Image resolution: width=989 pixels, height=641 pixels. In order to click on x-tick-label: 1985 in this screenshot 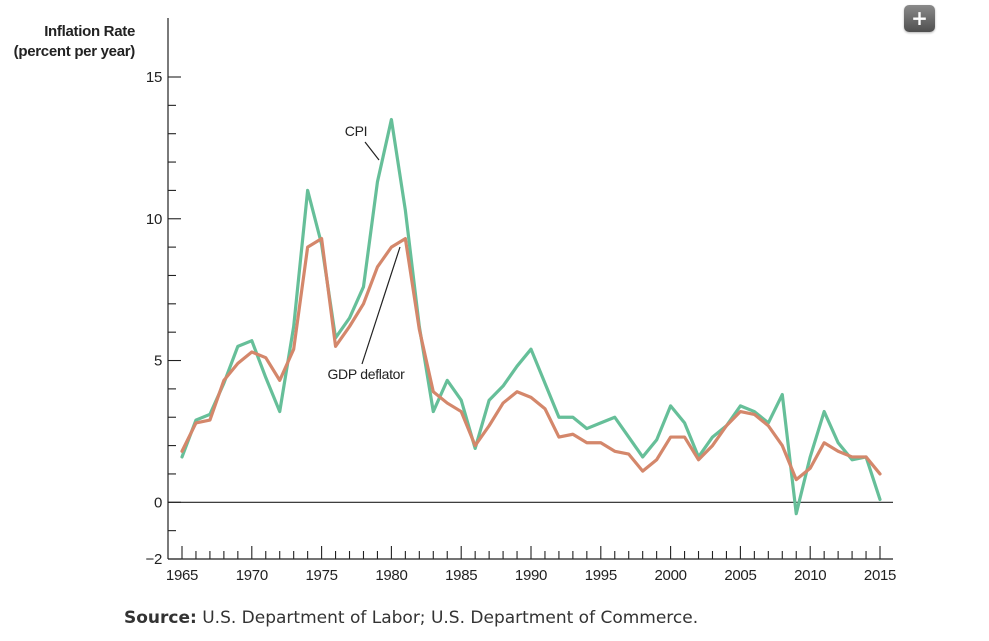, I will do `click(461, 575)`.